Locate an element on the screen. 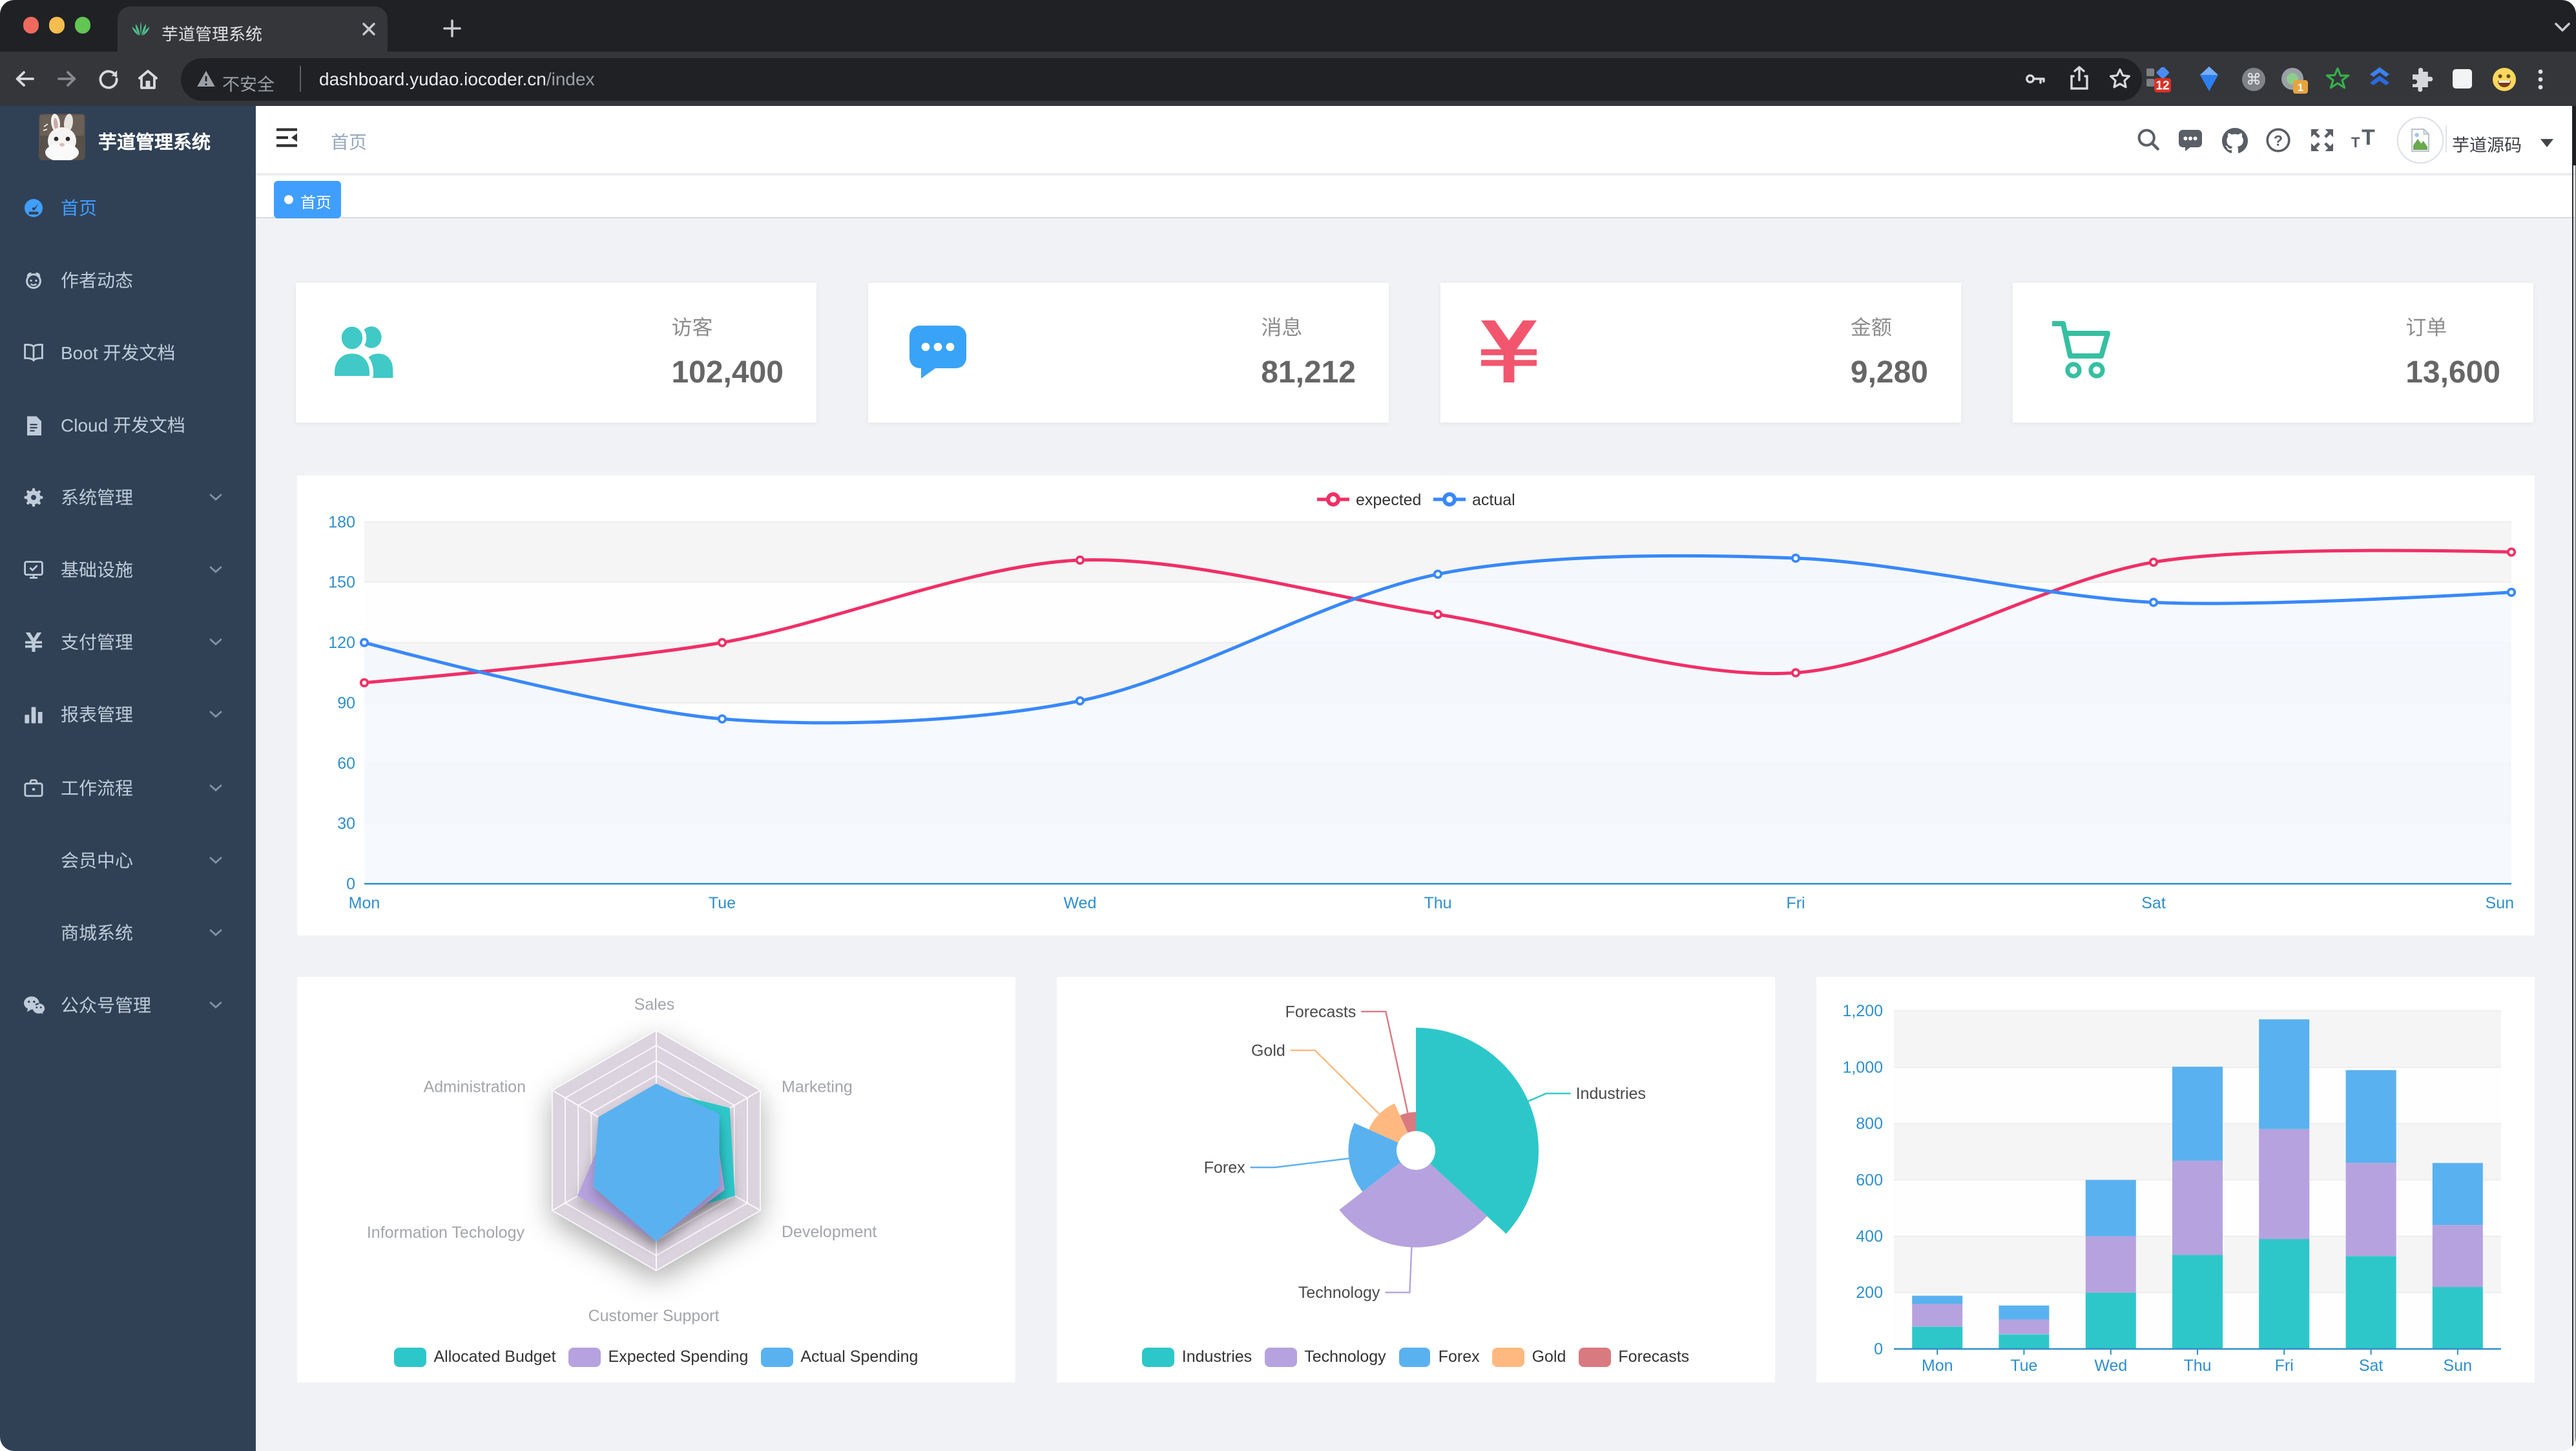 Image resolution: width=2576 pixels, height=1451 pixels. svg-text: 600 is located at coordinates (1869, 1180).